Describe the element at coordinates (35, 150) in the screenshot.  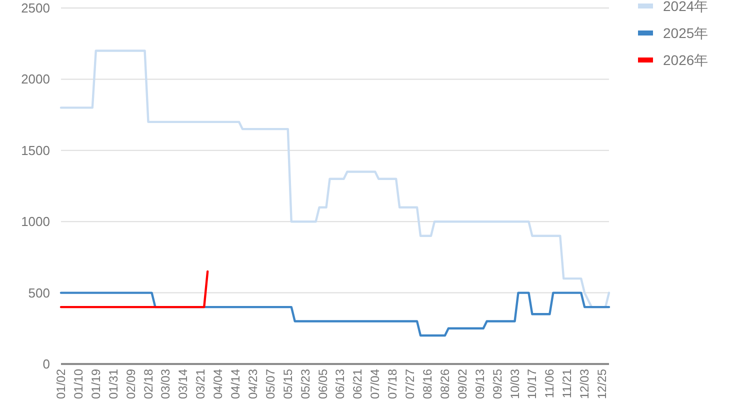
I see `y-tick-label: 1500` at that location.